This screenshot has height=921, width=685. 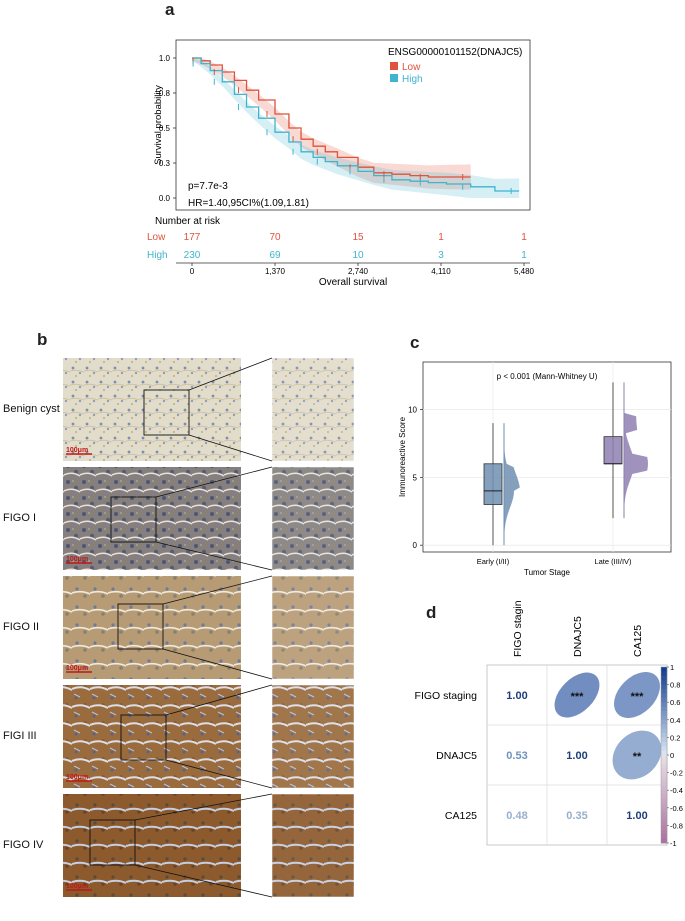 What do you see at coordinates (461, 816) in the screenshot?
I see `corr-row-label: CA125` at bounding box center [461, 816].